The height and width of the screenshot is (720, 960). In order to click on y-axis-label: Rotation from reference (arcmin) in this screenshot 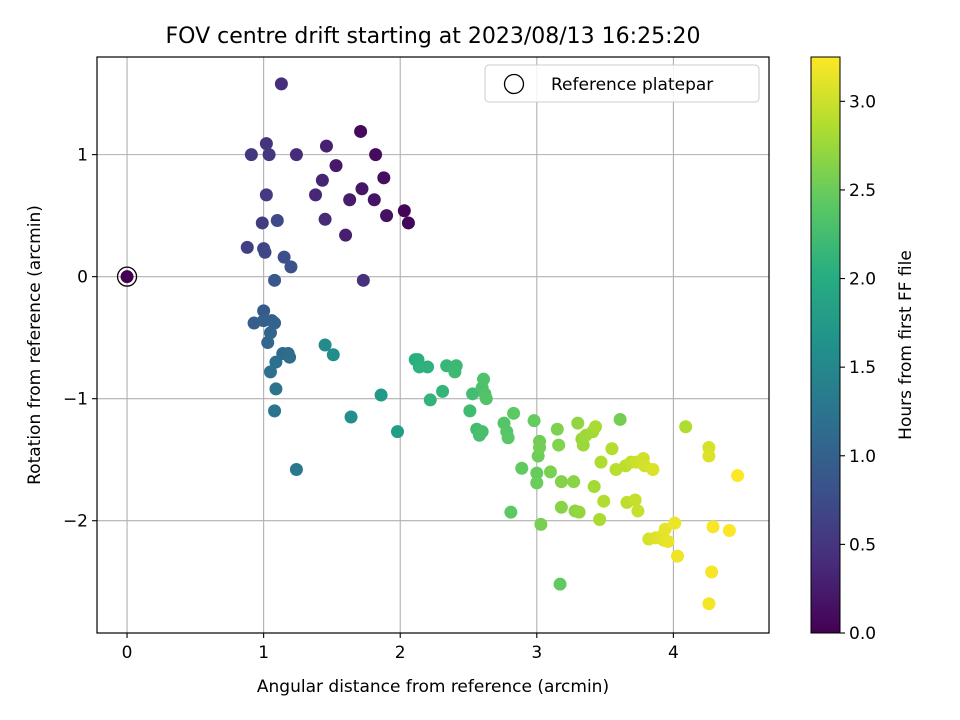, I will do `click(35, 345)`.